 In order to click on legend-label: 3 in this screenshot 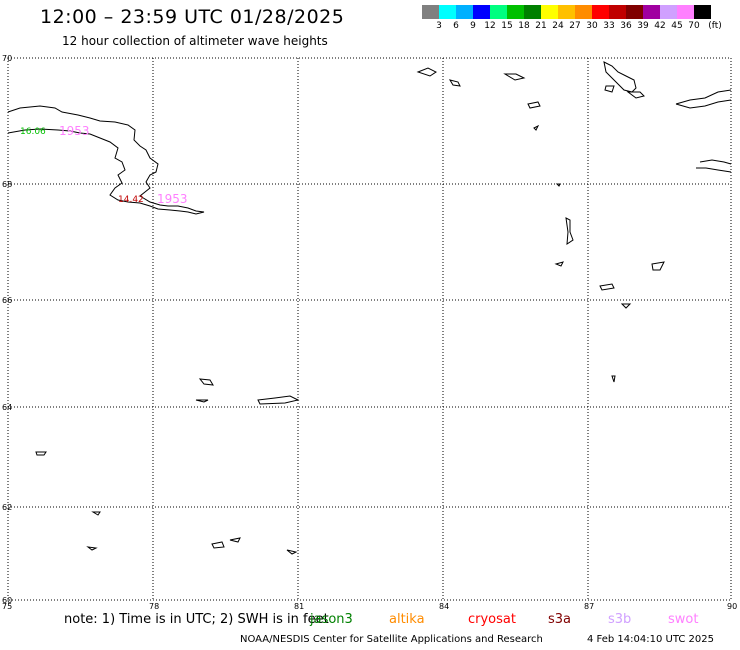, I will do `click(439, 26)`.